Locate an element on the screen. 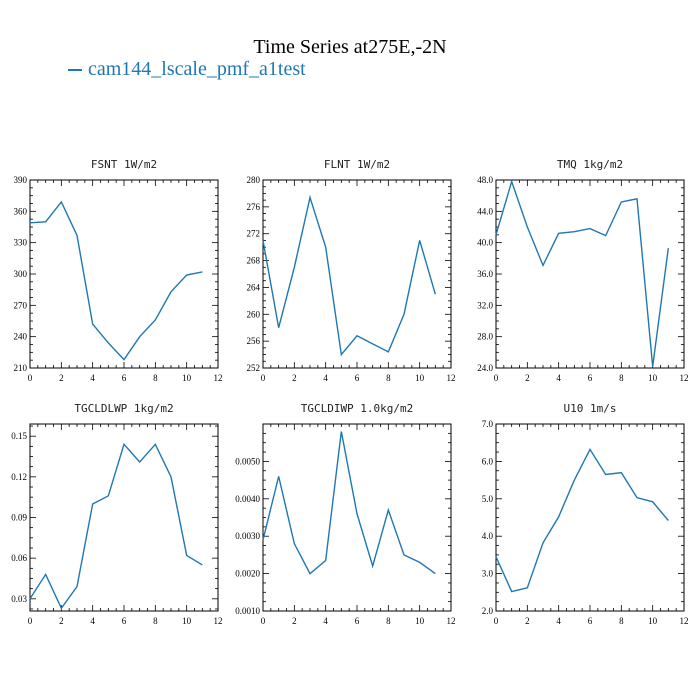  subplot-1: FSNT 1W/m2 0 2 4 6 8 10 12 210 240 270 300 330 360 390 is located at coordinates (118, 270).